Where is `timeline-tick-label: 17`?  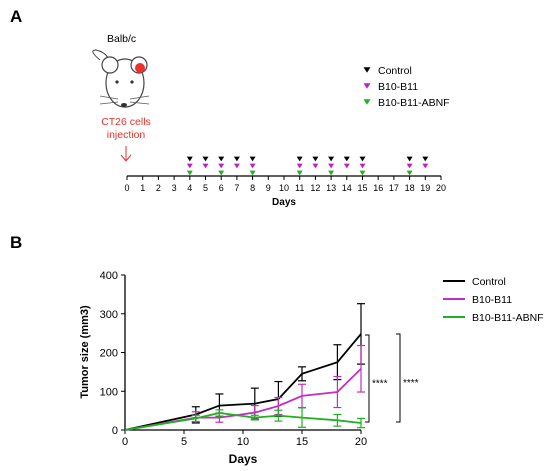 timeline-tick-label: 17 is located at coordinates (394, 188).